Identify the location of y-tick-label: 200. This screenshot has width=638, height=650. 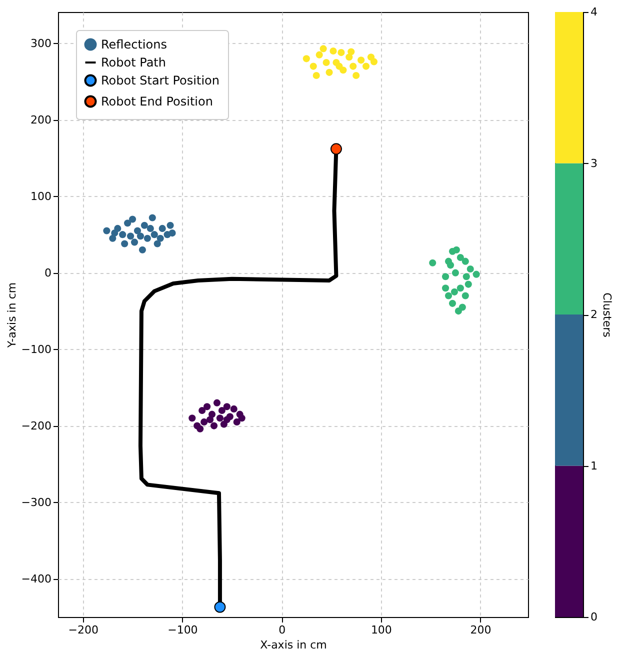
(41, 119).